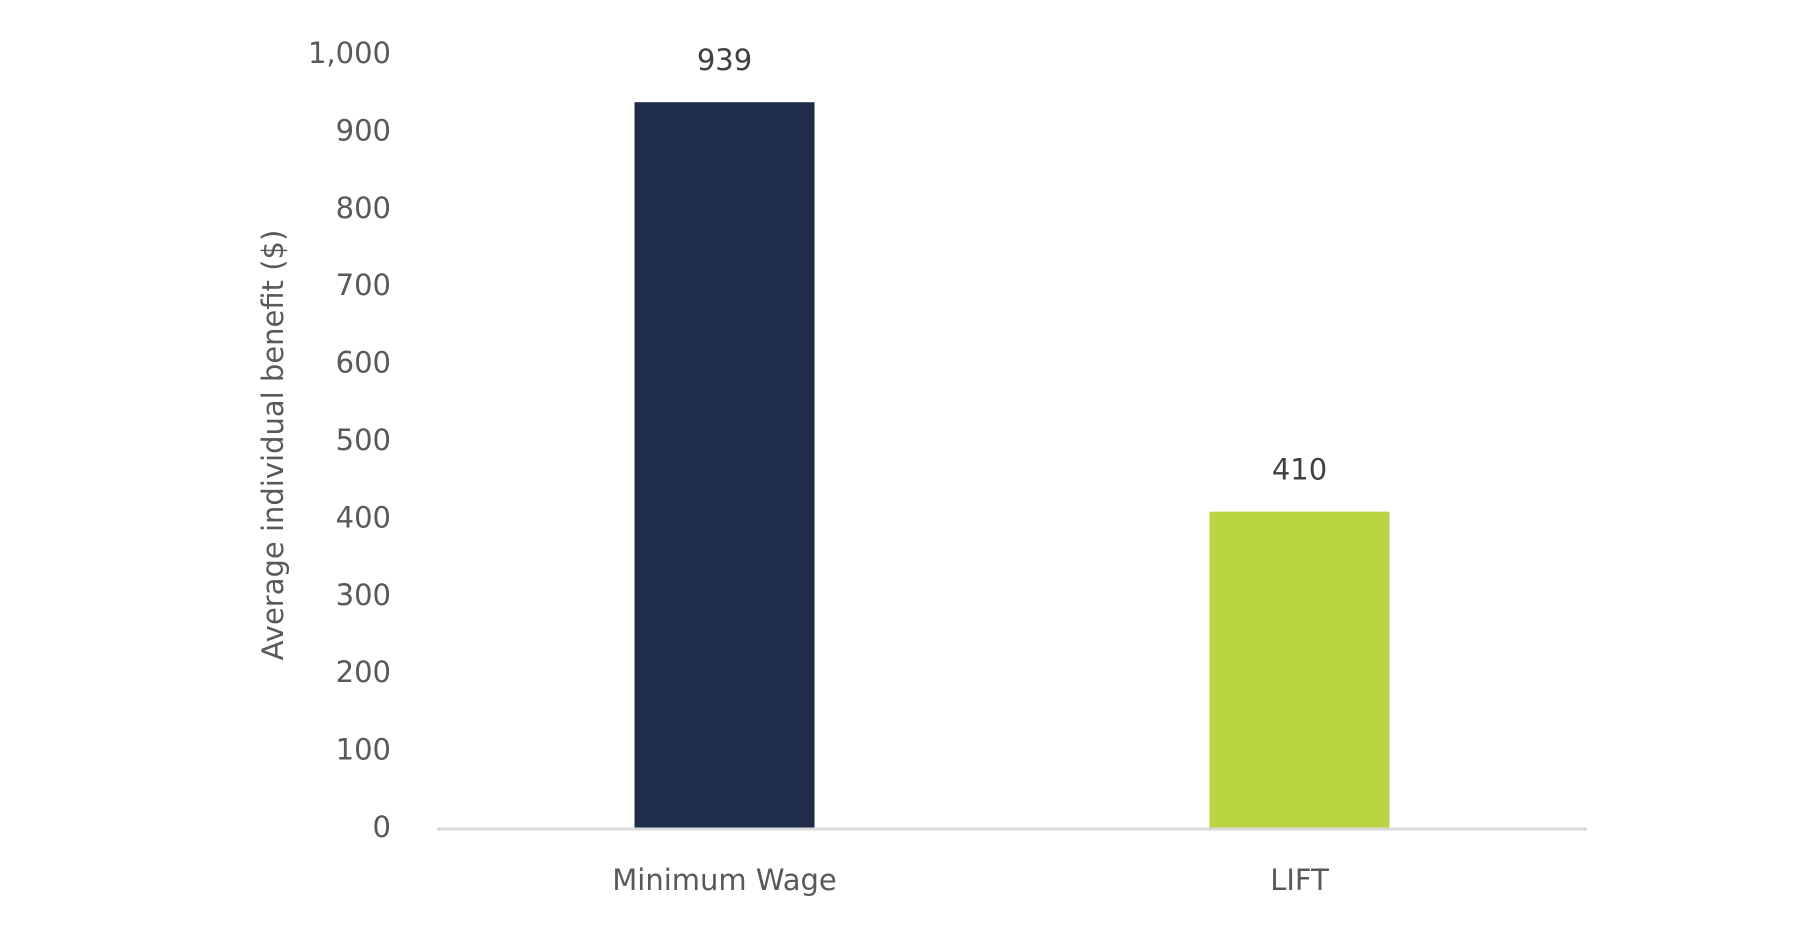 This screenshot has width=1804, height=932. Describe the element at coordinates (349, 53) in the screenshot. I see `y-tick-label: 1,000` at that location.